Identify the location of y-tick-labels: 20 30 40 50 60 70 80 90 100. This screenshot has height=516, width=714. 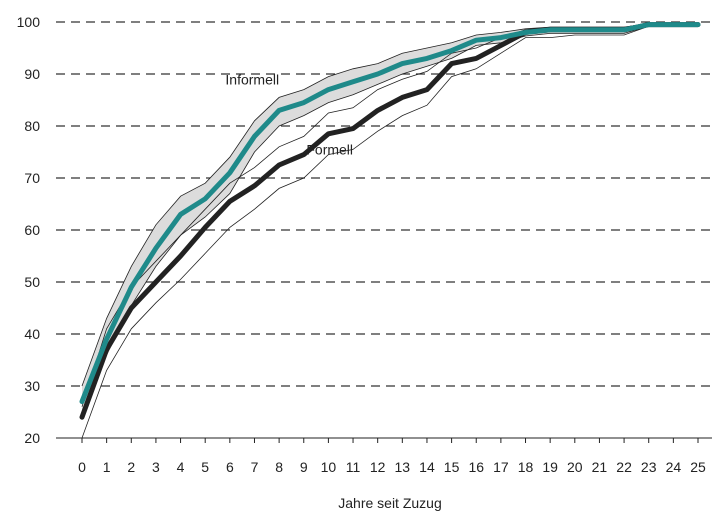
(29, 230).